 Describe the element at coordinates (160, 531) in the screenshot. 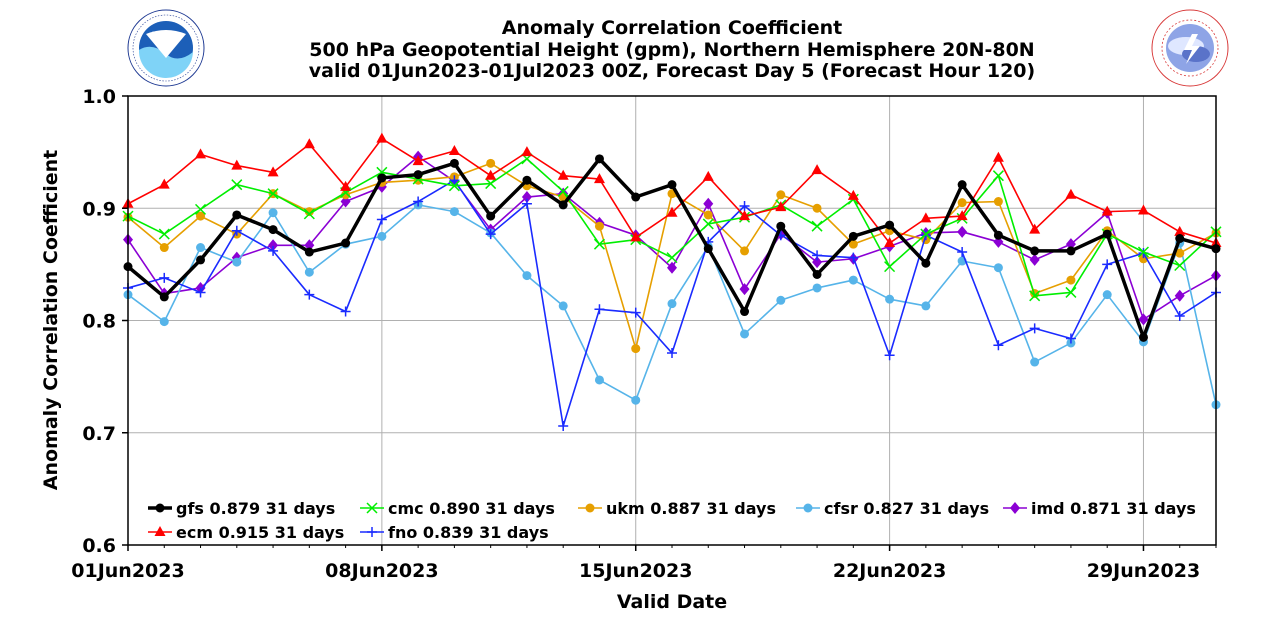

I see `legend-marker-ecm` at that location.